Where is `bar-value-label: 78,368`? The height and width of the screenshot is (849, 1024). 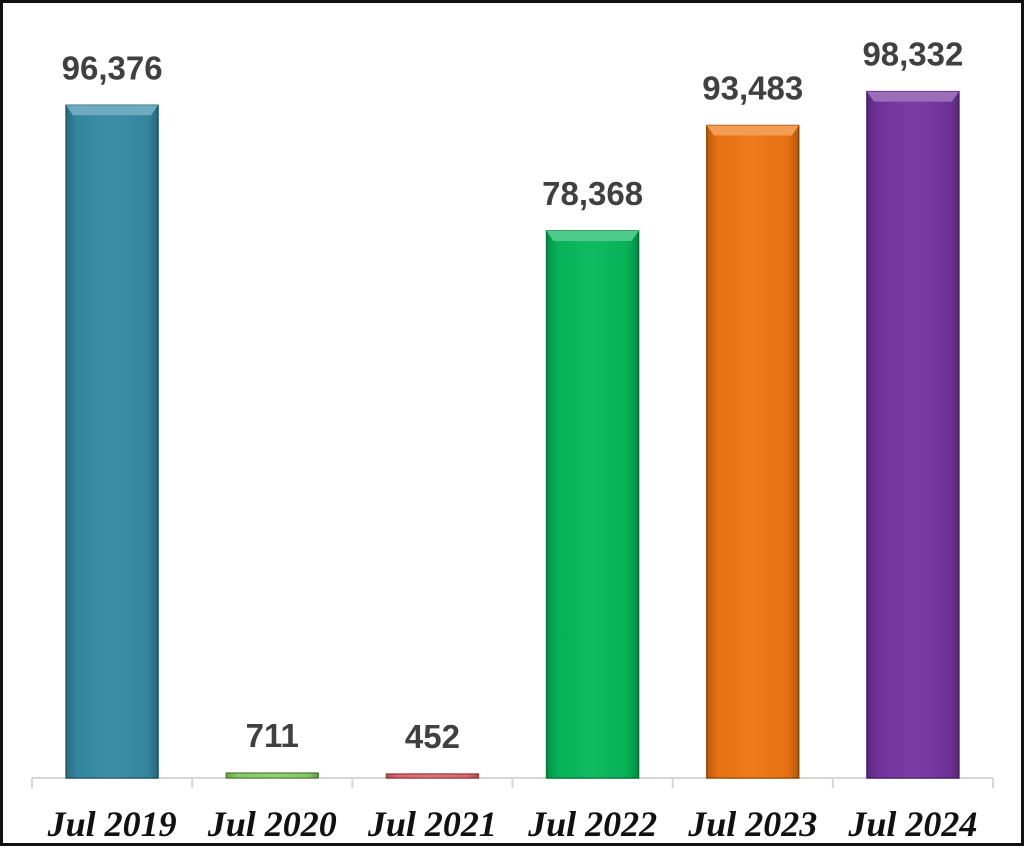
bar-value-label: 78,368 is located at coordinates (592, 193).